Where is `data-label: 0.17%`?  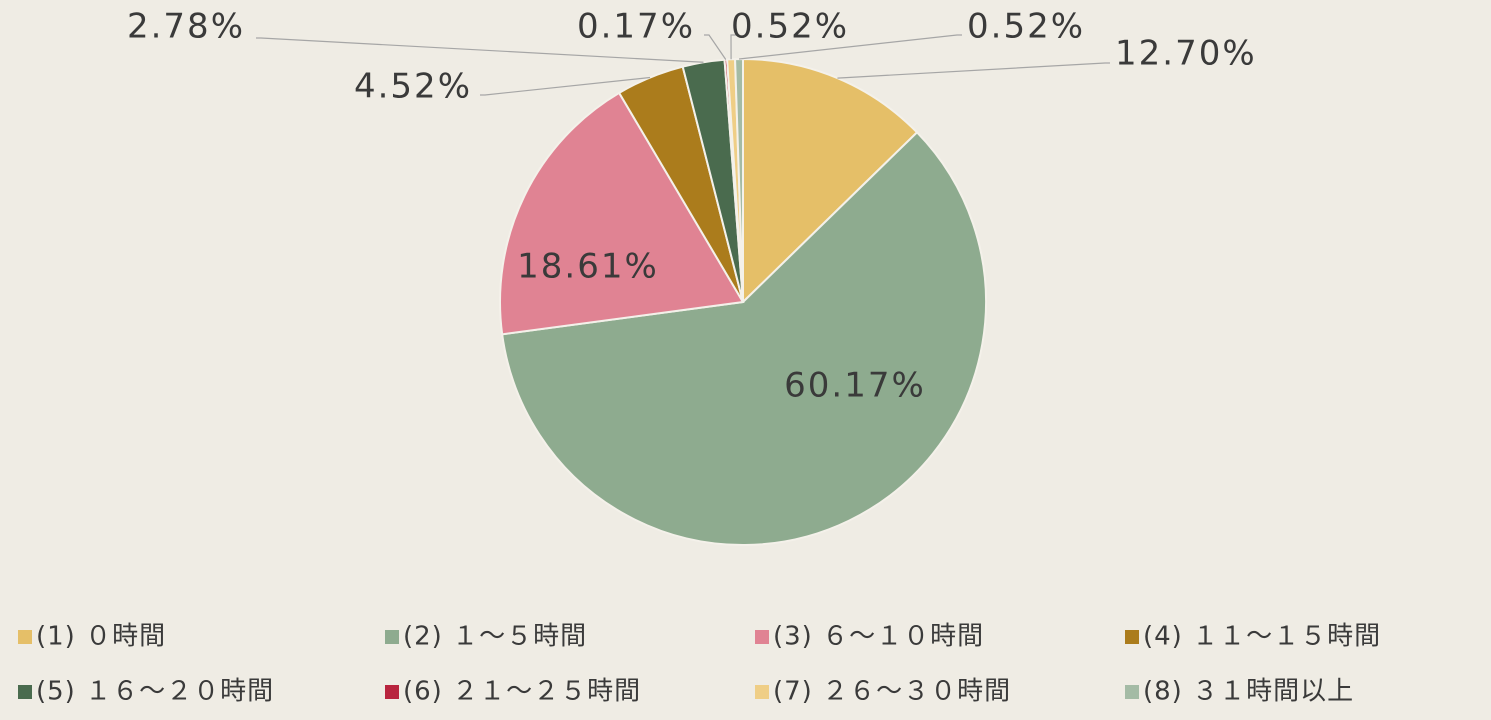 data-label: 0.17% is located at coordinates (636, 27).